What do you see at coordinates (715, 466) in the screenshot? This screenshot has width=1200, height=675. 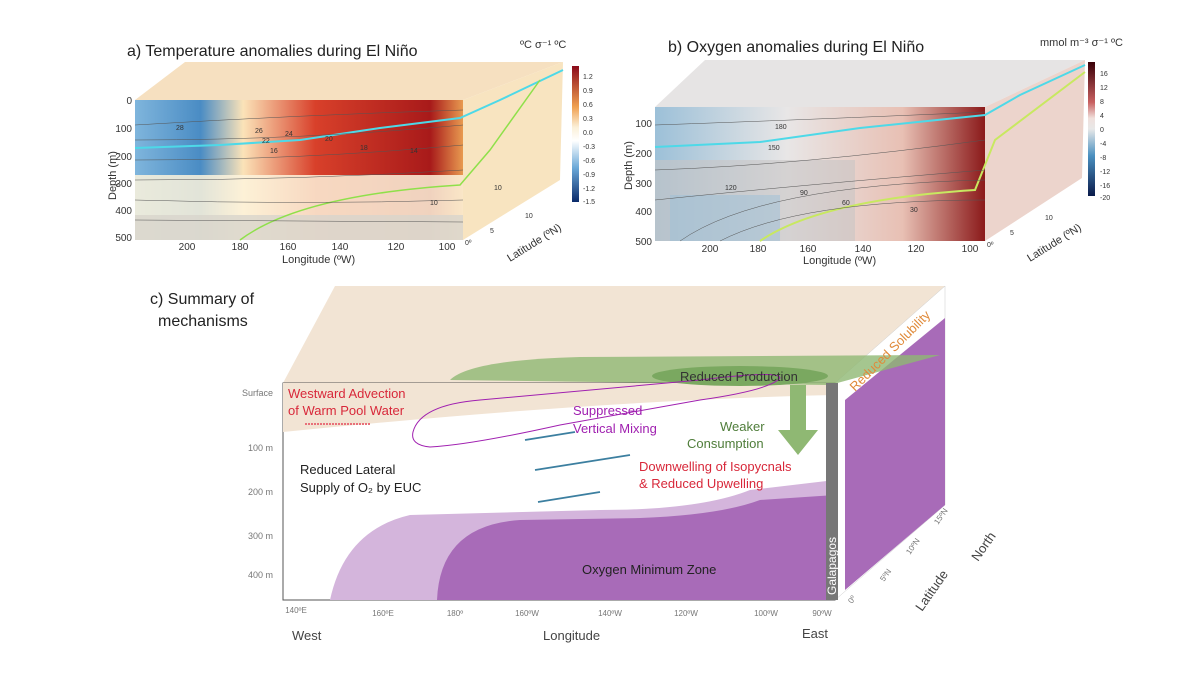 I see `svg-text: Downwelling of Isopycnals` at bounding box center [715, 466].